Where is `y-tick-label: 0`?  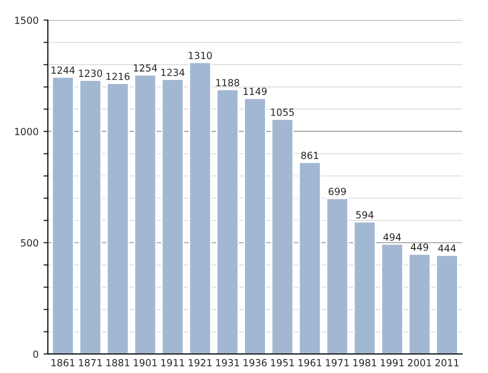
y-tick-label: 0 is located at coordinates (35, 354).